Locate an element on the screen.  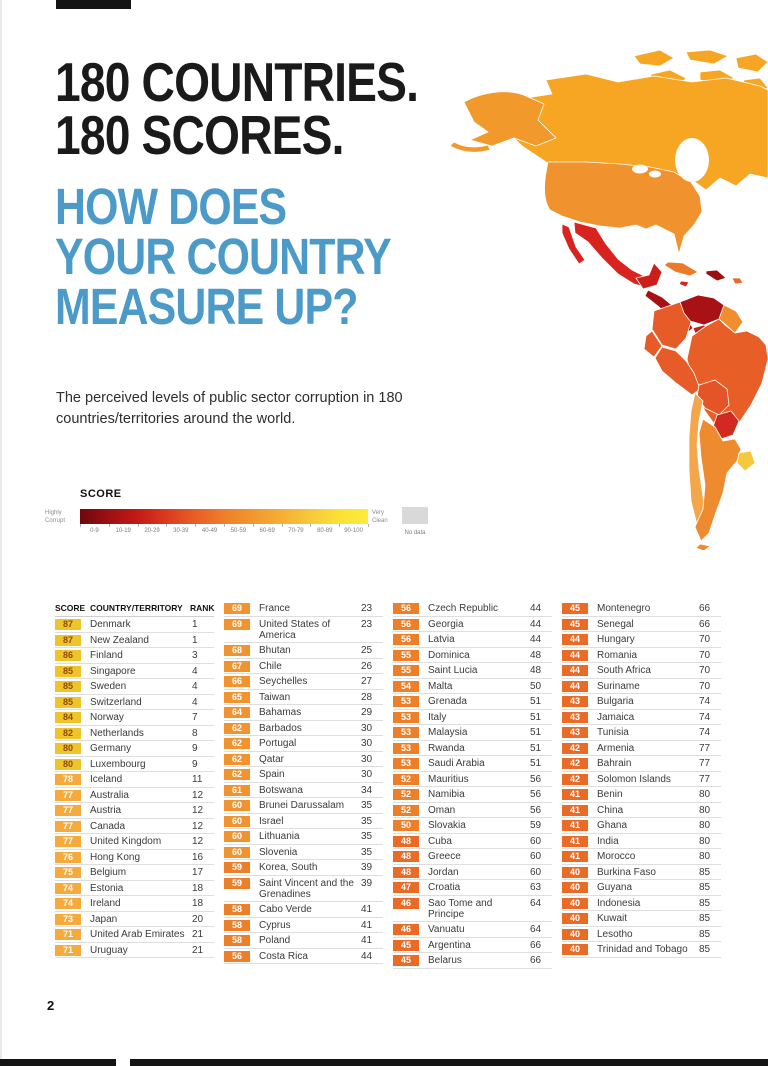
table-row: 65 Taiwan 28 is located at coordinates (303, 697).